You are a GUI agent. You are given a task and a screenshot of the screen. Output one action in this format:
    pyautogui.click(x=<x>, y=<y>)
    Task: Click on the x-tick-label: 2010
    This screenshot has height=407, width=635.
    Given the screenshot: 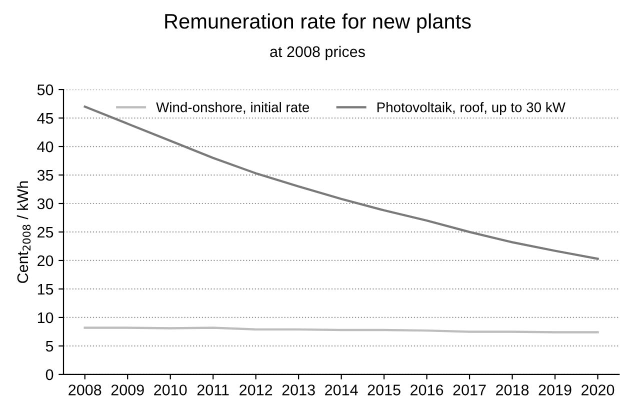 What is the action you would take?
    pyautogui.click(x=170, y=390)
    